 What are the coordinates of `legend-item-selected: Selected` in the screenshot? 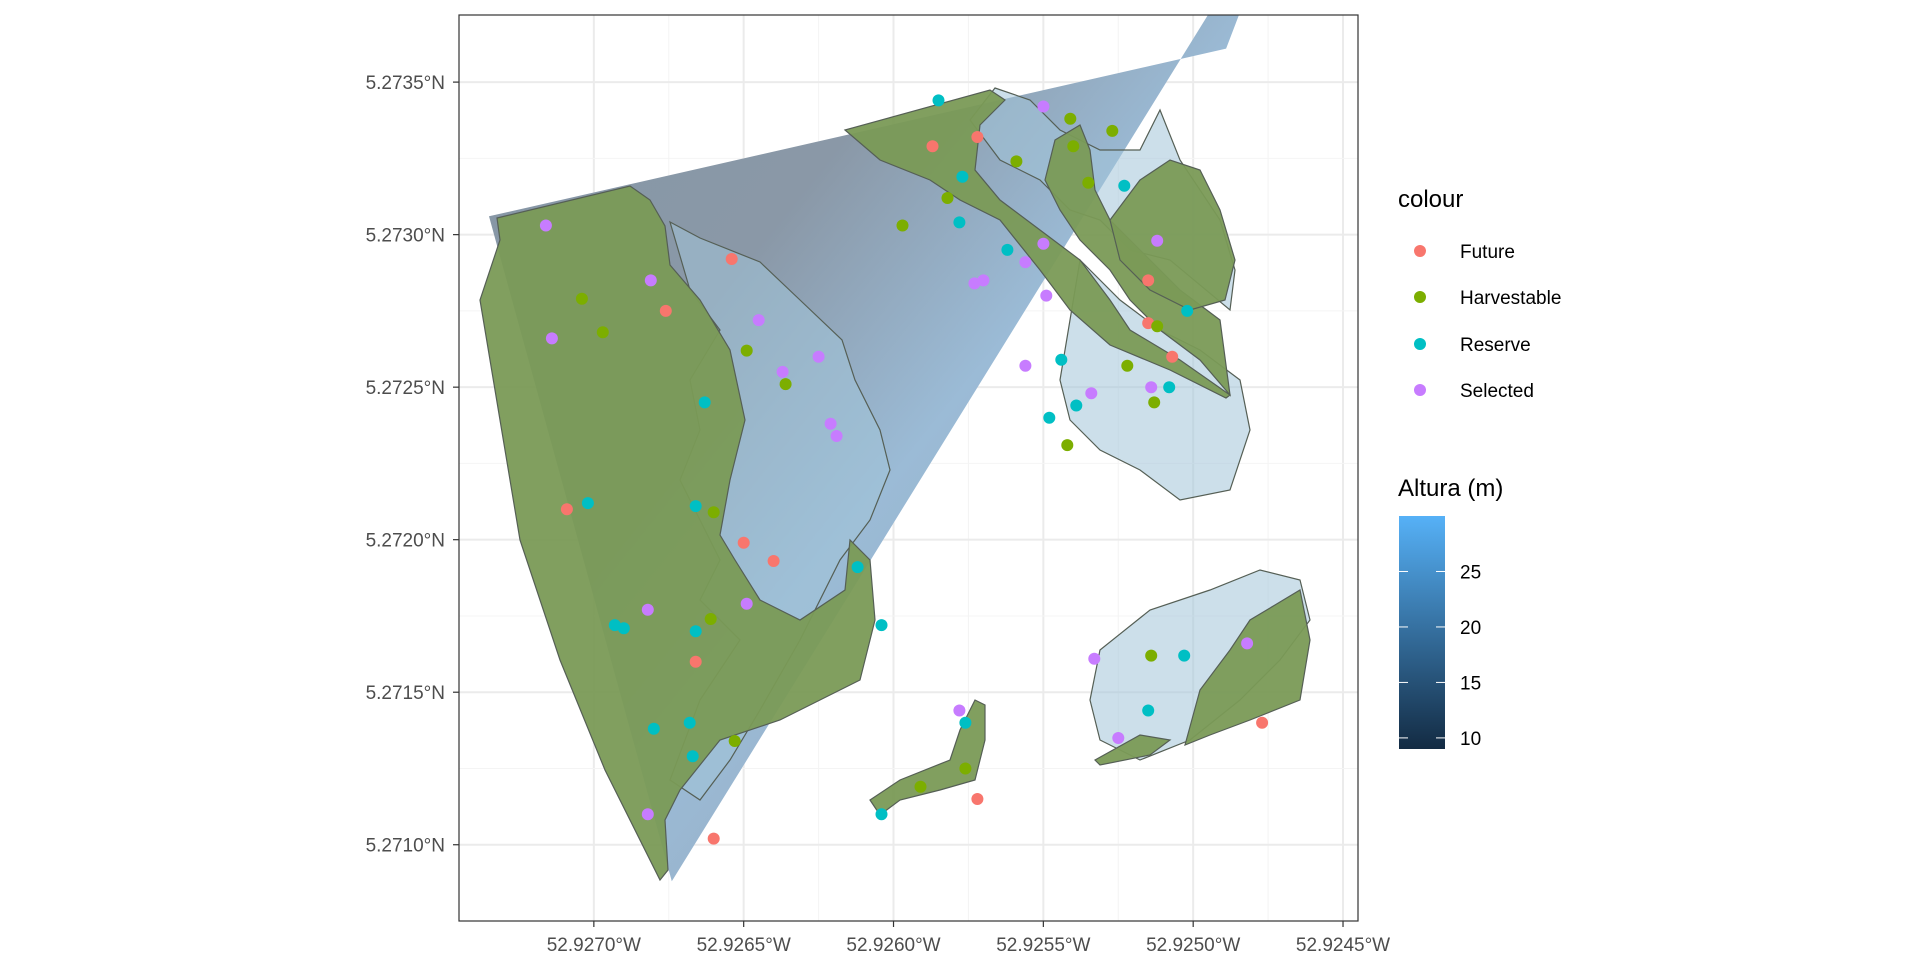 It's located at (1474, 391).